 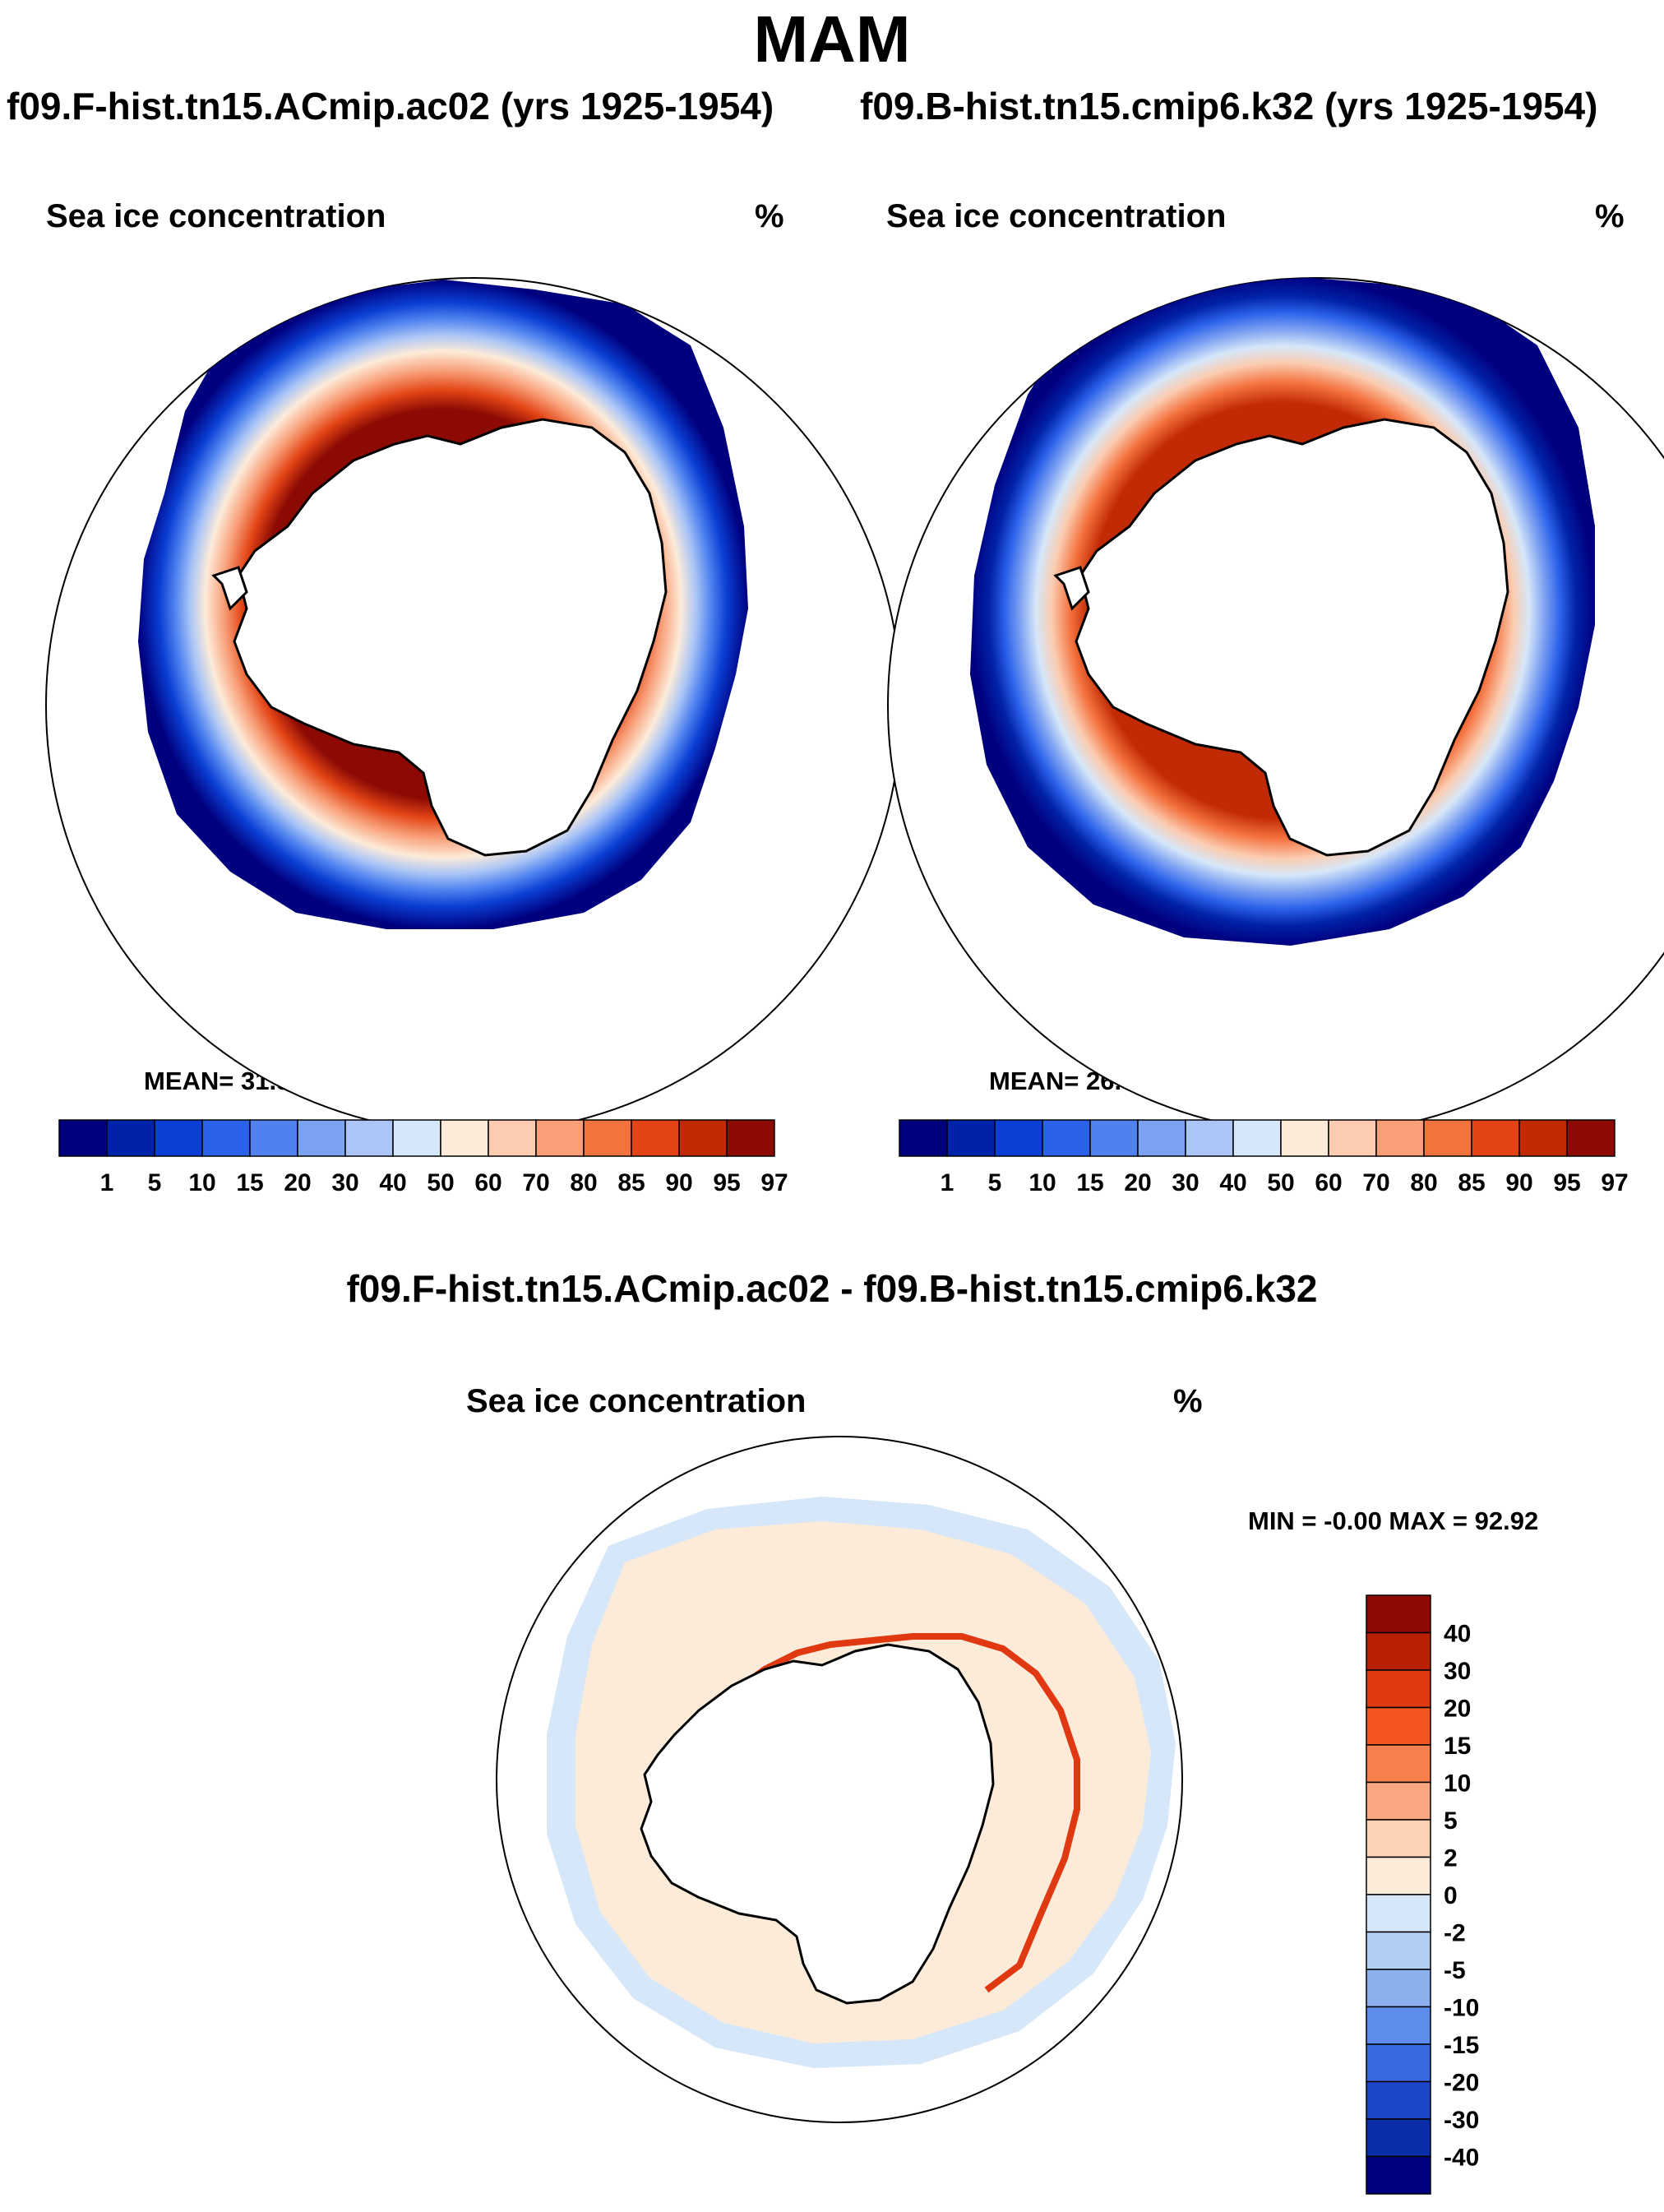 I want to click on colorbar-right: 1 5 10 15 20 30 40 50 60 70 80 85 90 95 97, so click(x=1264, y=1157).